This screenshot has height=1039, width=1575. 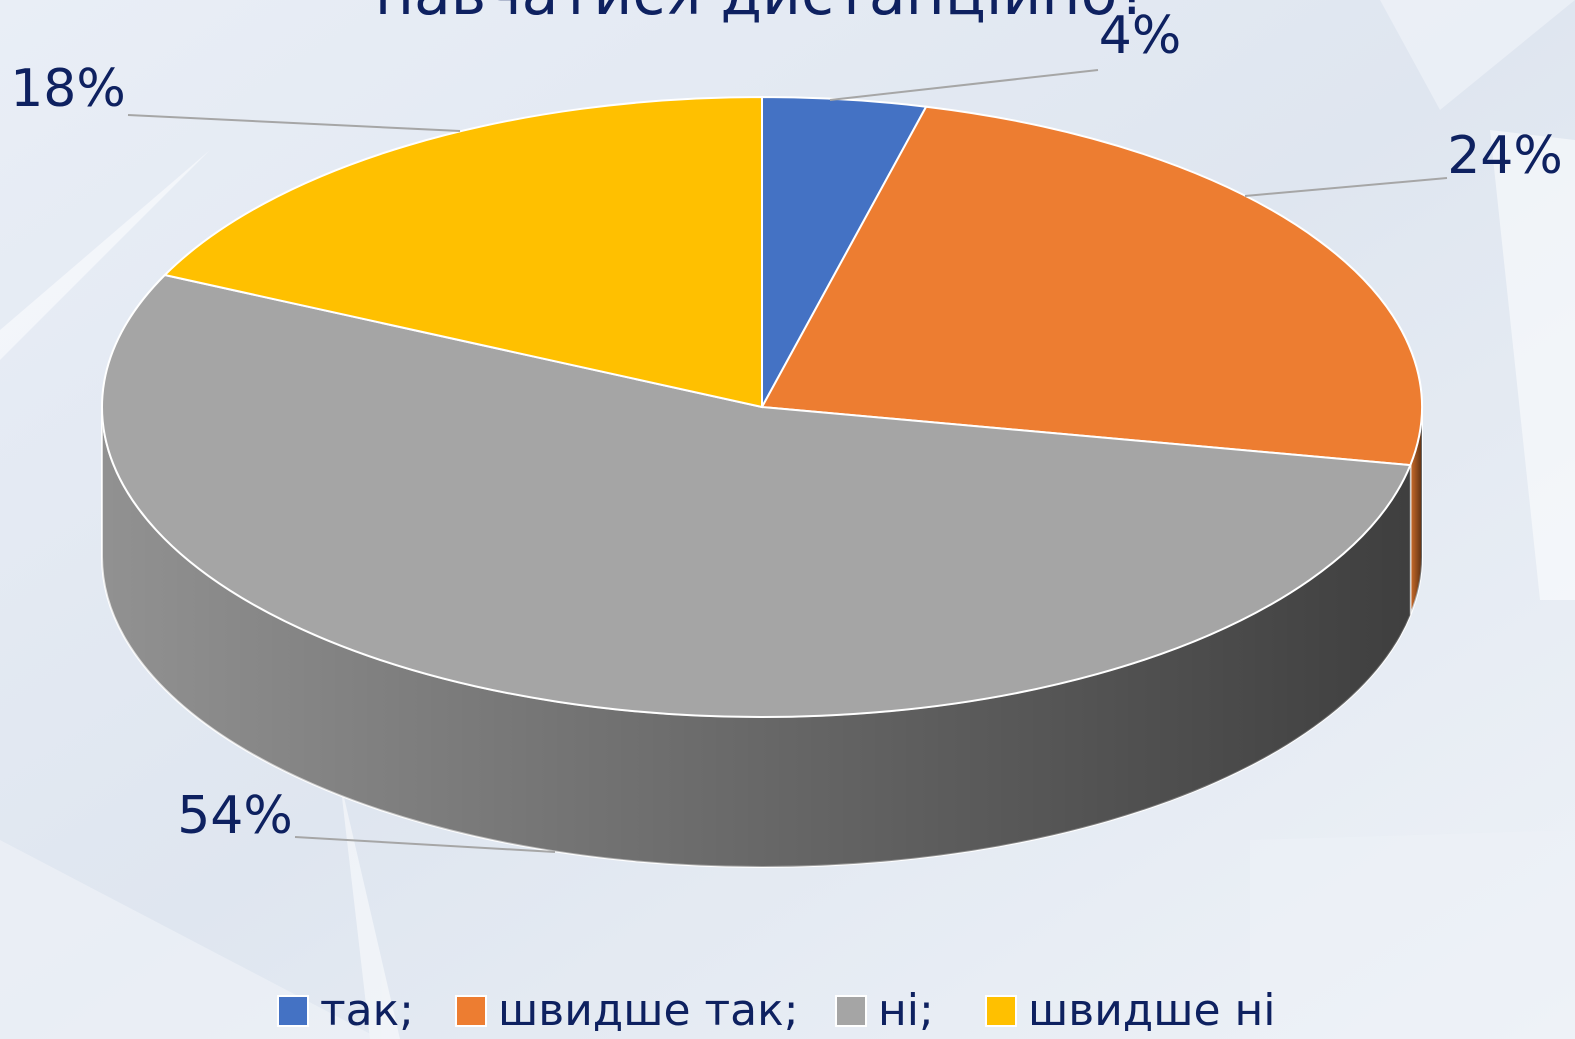 What do you see at coordinates (68, 89) in the screenshot?
I see `data-label: 18%` at bounding box center [68, 89].